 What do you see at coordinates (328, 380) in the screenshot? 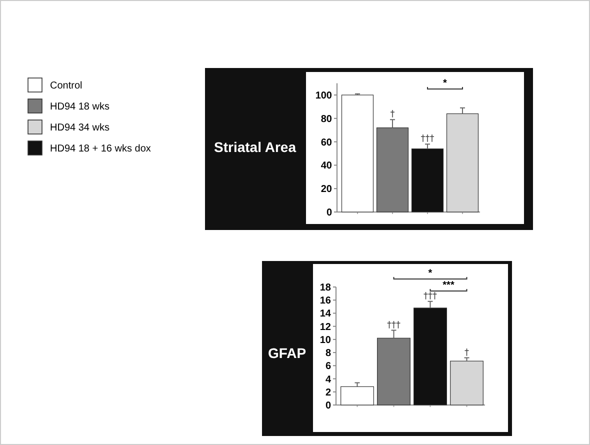
I see `y-tick-label: 4` at bounding box center [328, 380].